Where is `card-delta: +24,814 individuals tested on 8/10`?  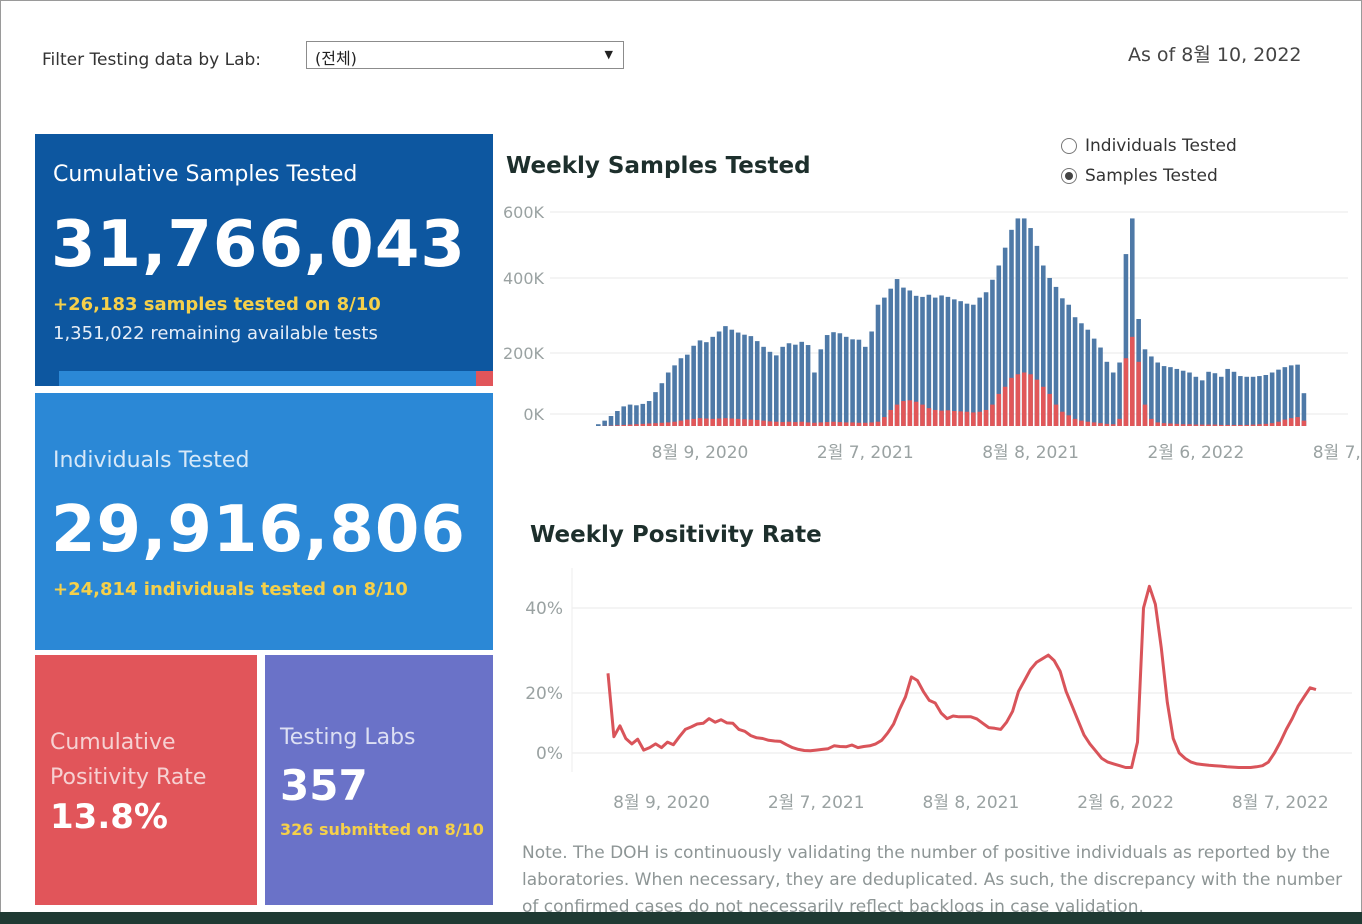 card-delta: +24,814 individuals tested on 8/10 is located at coordinates (230, 589).